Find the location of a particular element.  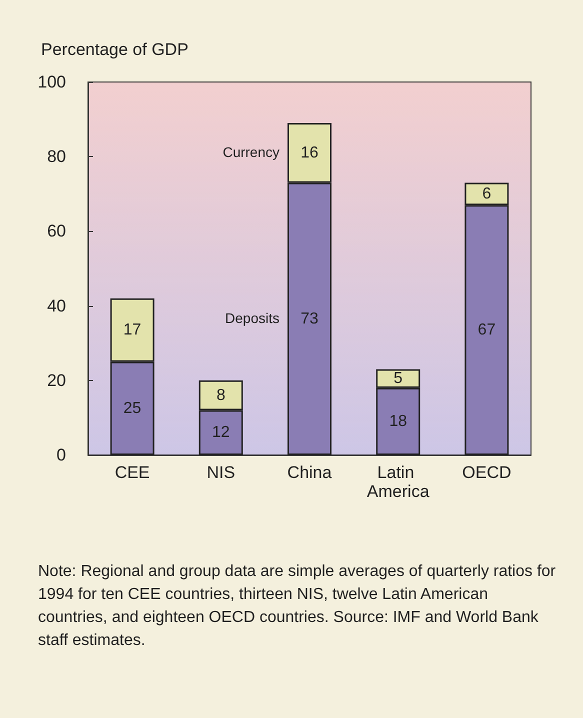

data-label: 73 is located at coordinates (309, 319).